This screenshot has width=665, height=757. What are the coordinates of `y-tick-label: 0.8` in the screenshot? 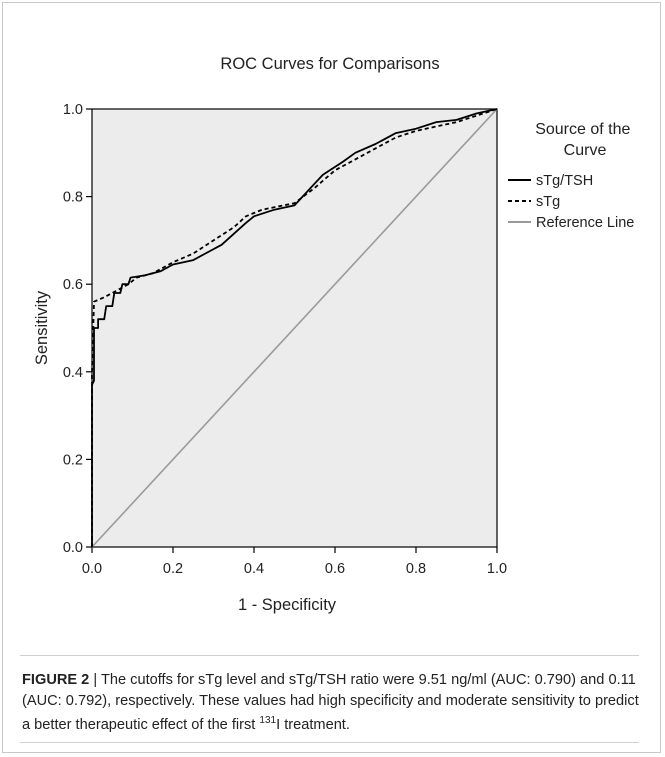 It's located at (73, 198).